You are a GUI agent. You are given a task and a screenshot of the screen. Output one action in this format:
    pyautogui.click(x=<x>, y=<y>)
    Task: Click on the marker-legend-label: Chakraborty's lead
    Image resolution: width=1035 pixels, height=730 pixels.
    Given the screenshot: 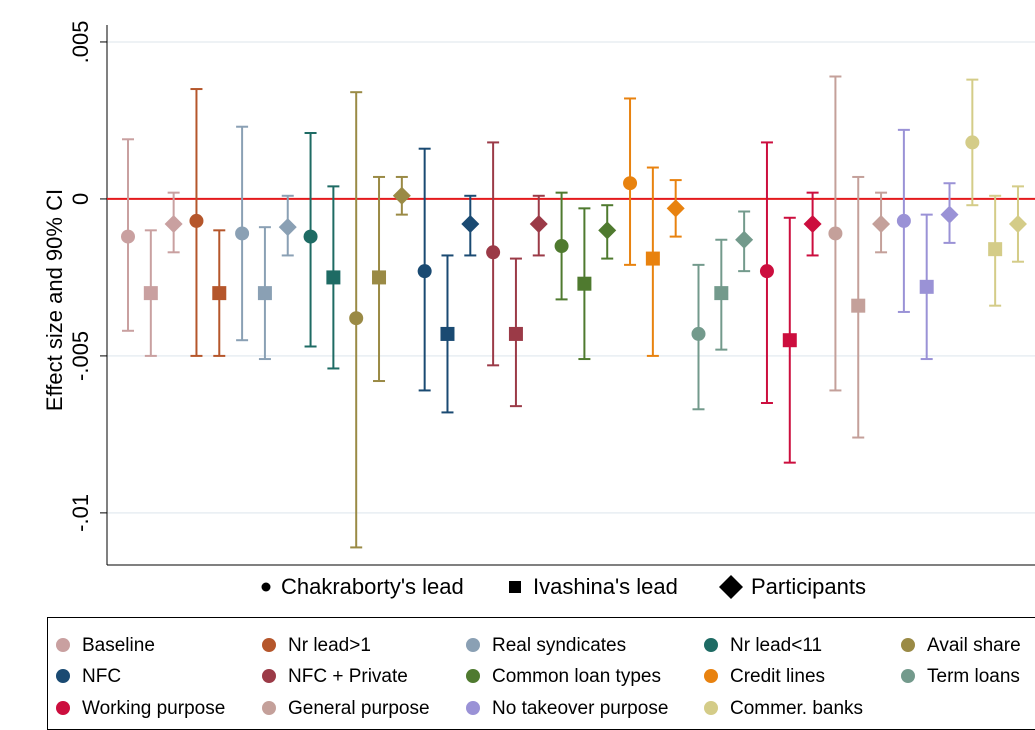 What is the action you would take?
    pyautogui.click(x=372, y=586)
    